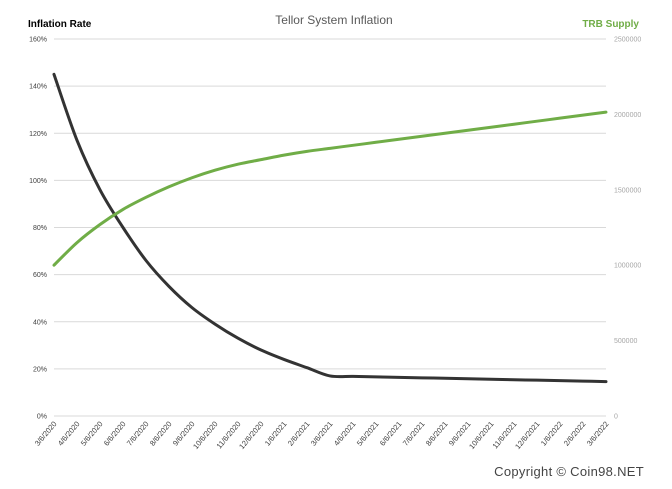  I want to click on y-tick-label: 140%, so click(38, 87).